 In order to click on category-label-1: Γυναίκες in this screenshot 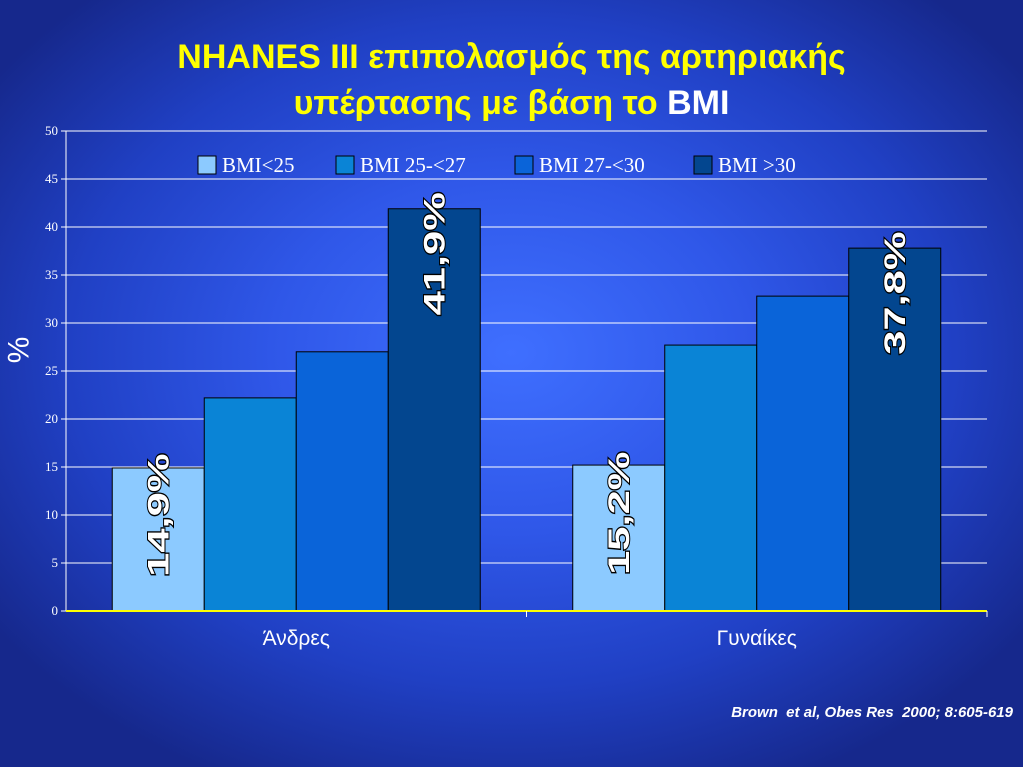, I will do `click(757, 638)`.